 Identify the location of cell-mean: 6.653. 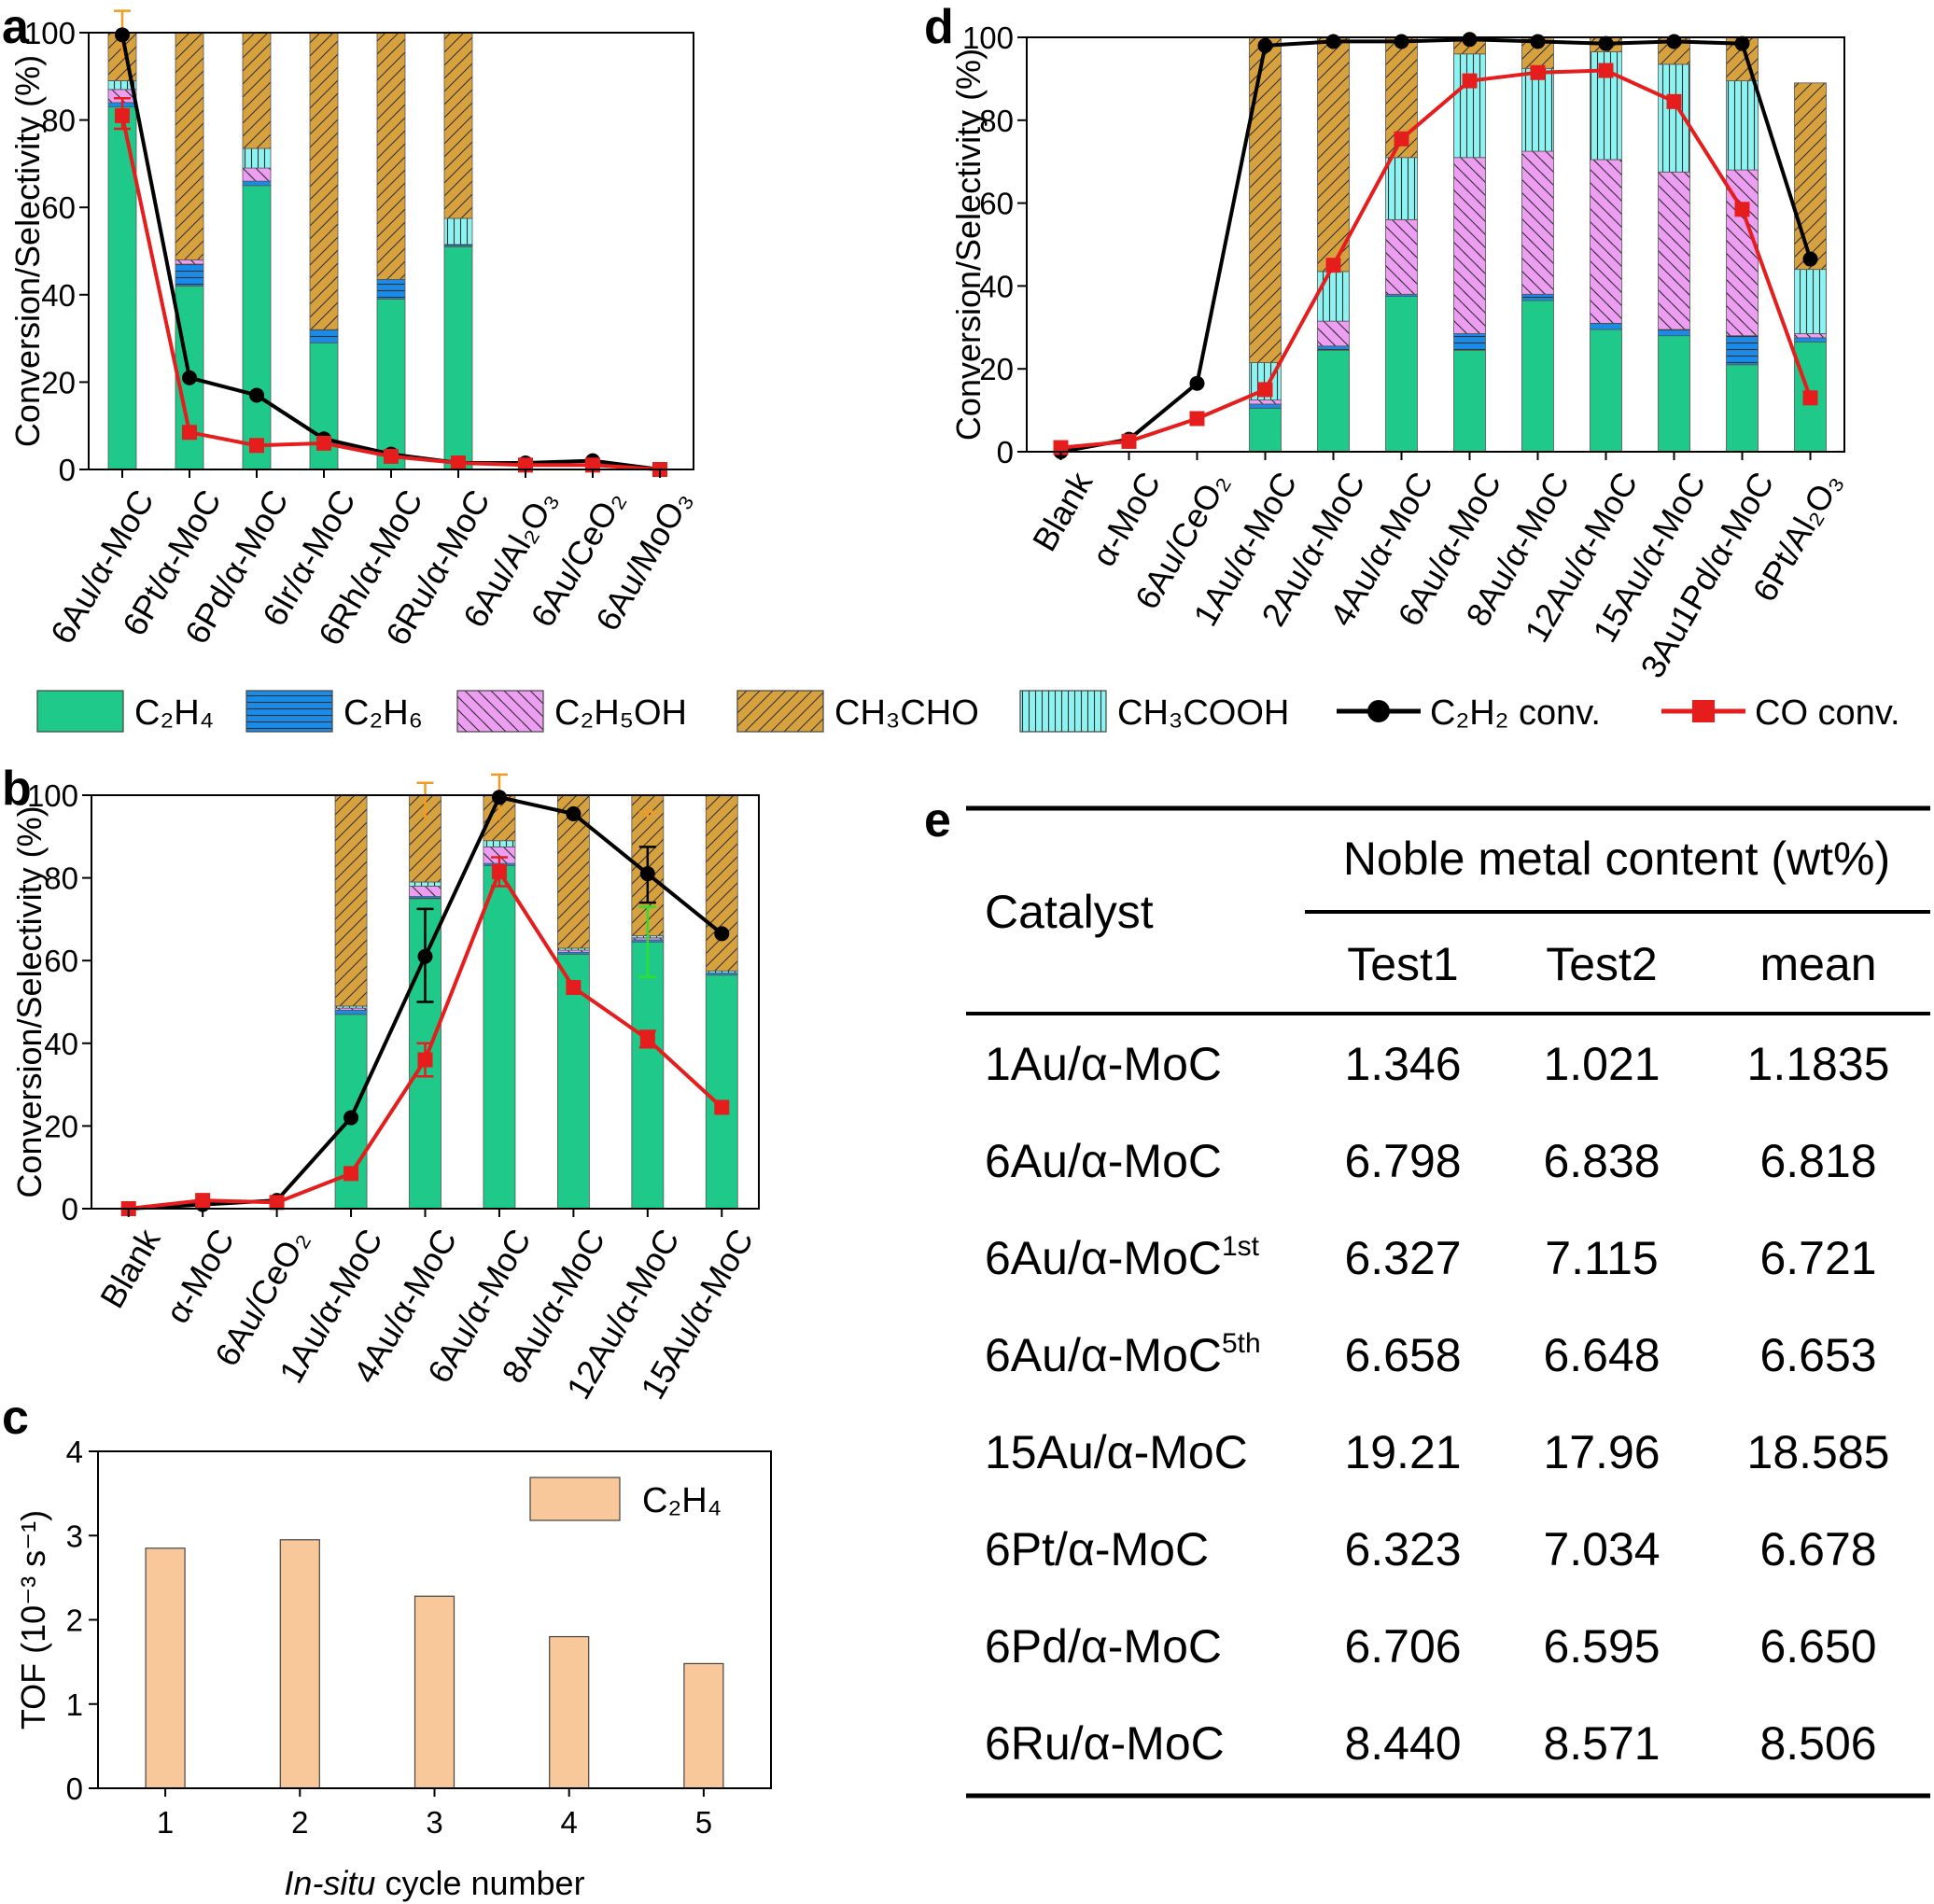
(1817, 1355).